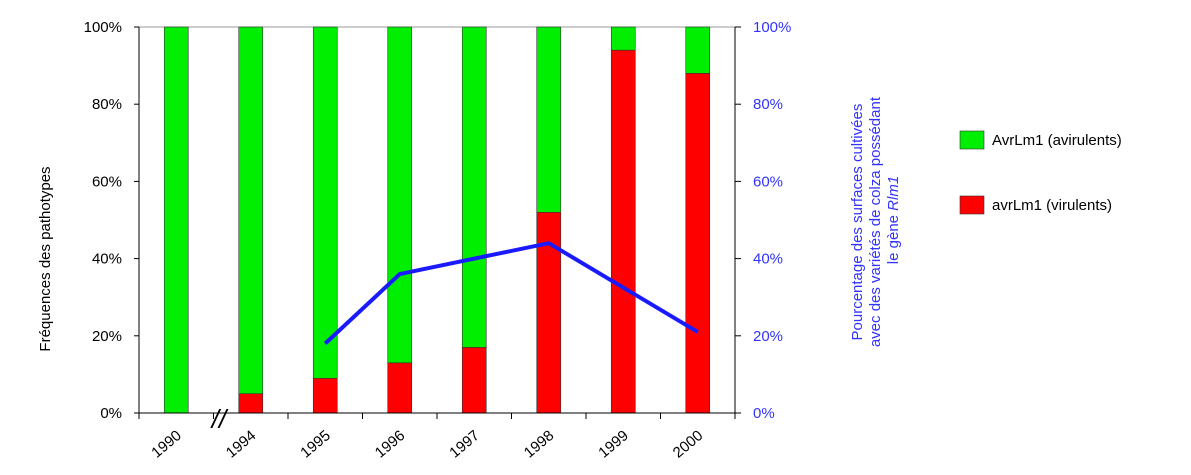 This screenshot has height=475, width=1191. Describe the element at coordinates (772, 27) in the screenshot. I see `right-axis-tick-label-5: 100%` at that location.